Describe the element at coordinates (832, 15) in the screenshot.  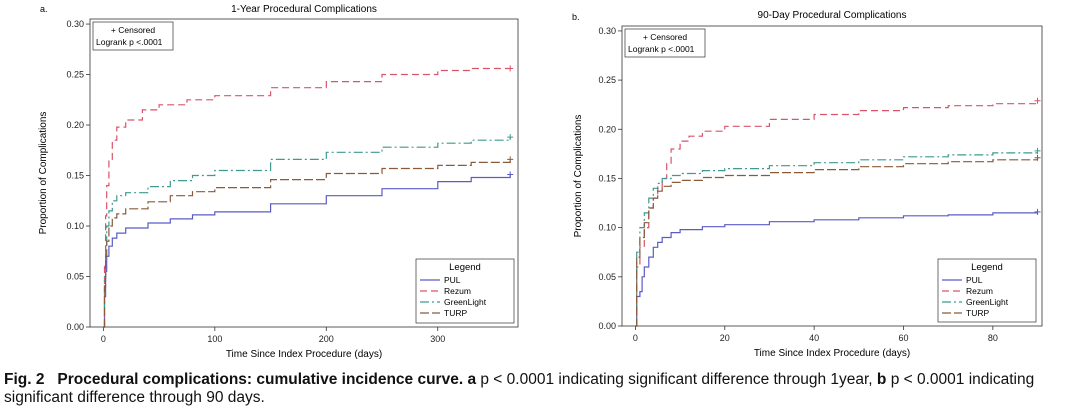
I see `chart-title: 90-Day Procedural Complications` at that location.